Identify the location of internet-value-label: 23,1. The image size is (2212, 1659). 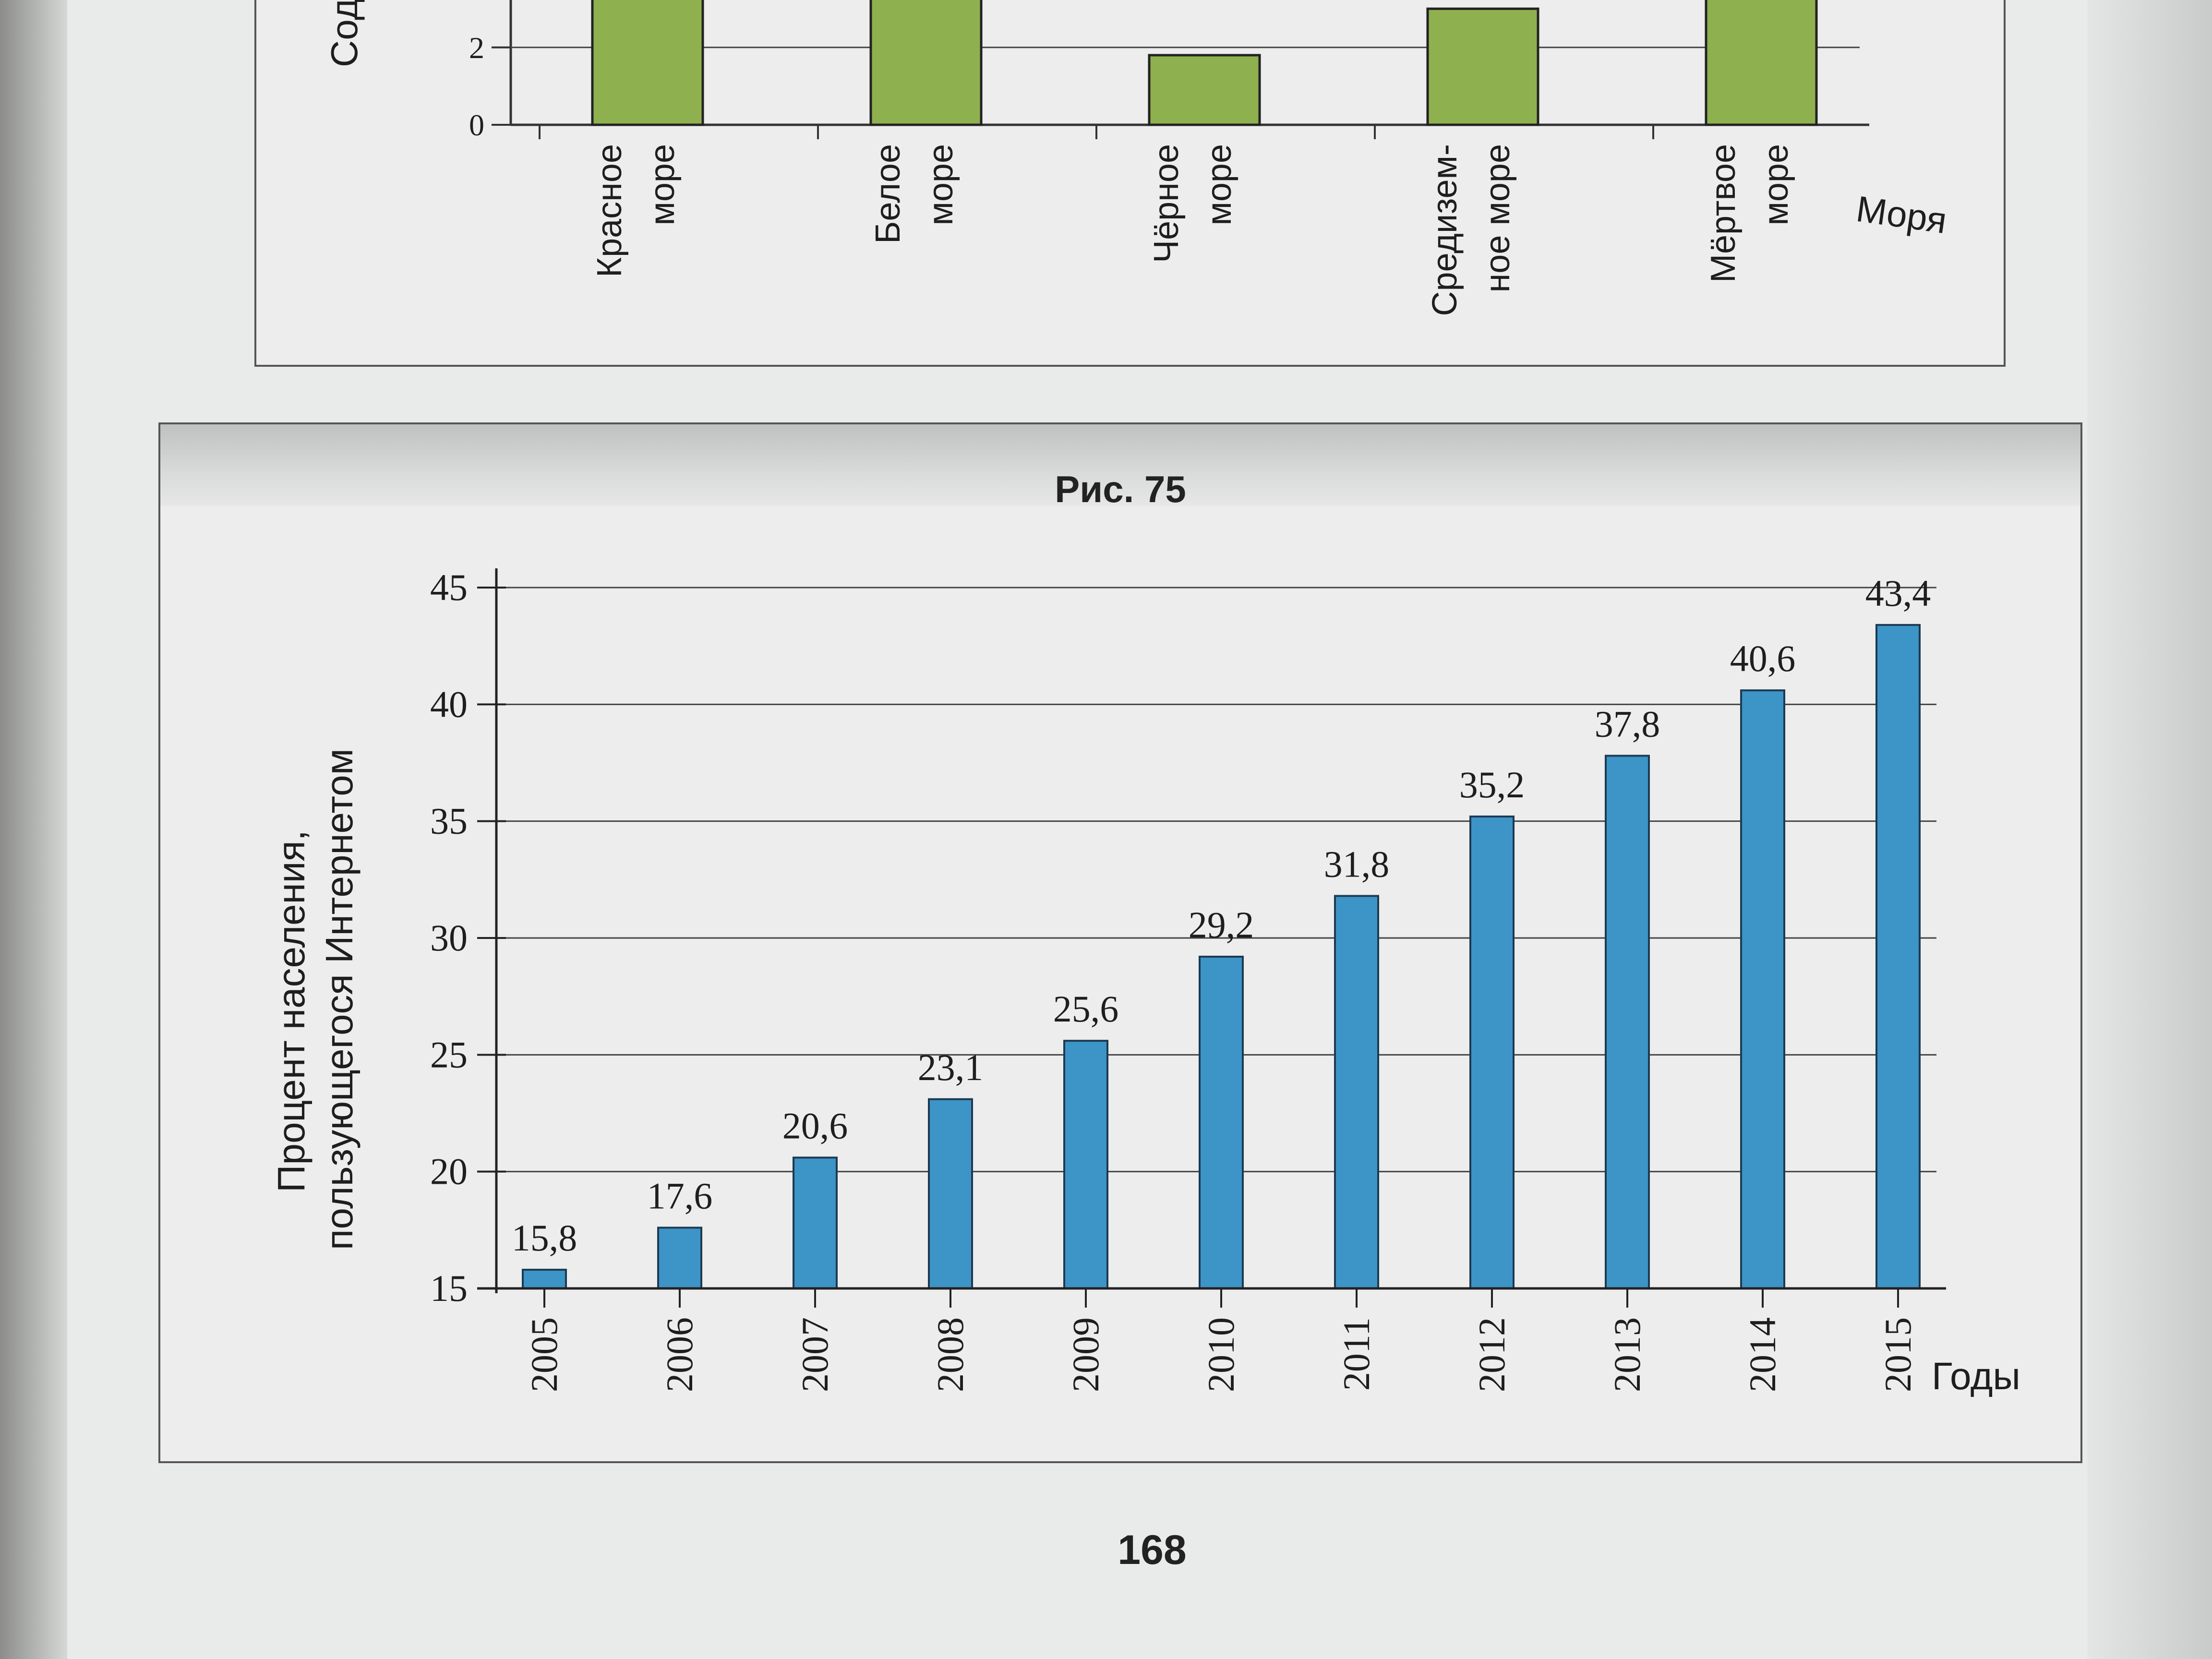
(951, 1067).